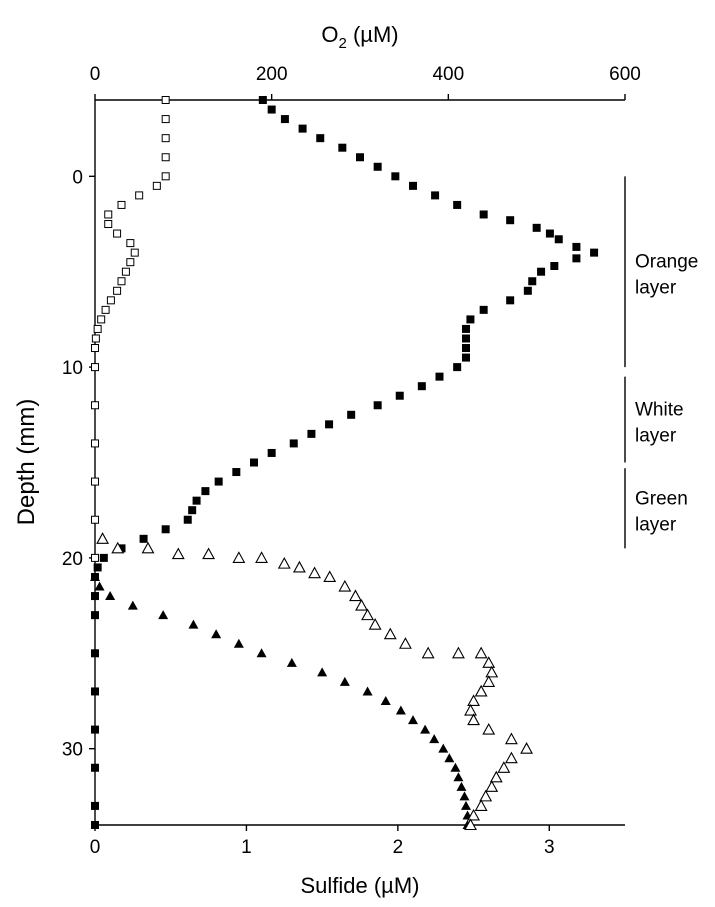 The image size is (715, 907). I want to click on bottom-tick-label: 1, so click(246, 847).